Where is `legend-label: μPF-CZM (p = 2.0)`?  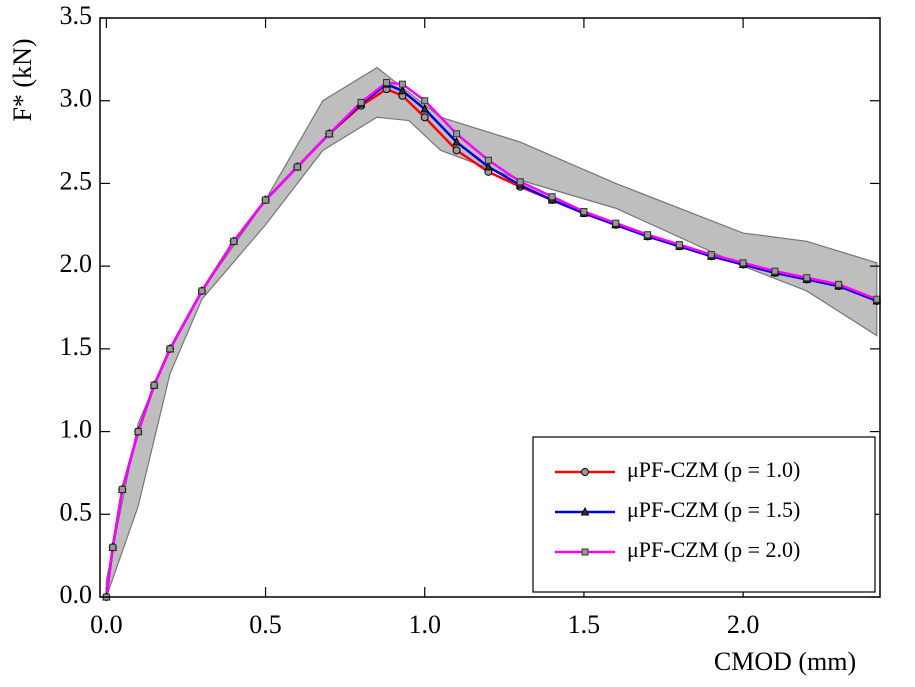
legend-label: μPF-CZM (p = 2.0) is located at coordinates (713, 549).